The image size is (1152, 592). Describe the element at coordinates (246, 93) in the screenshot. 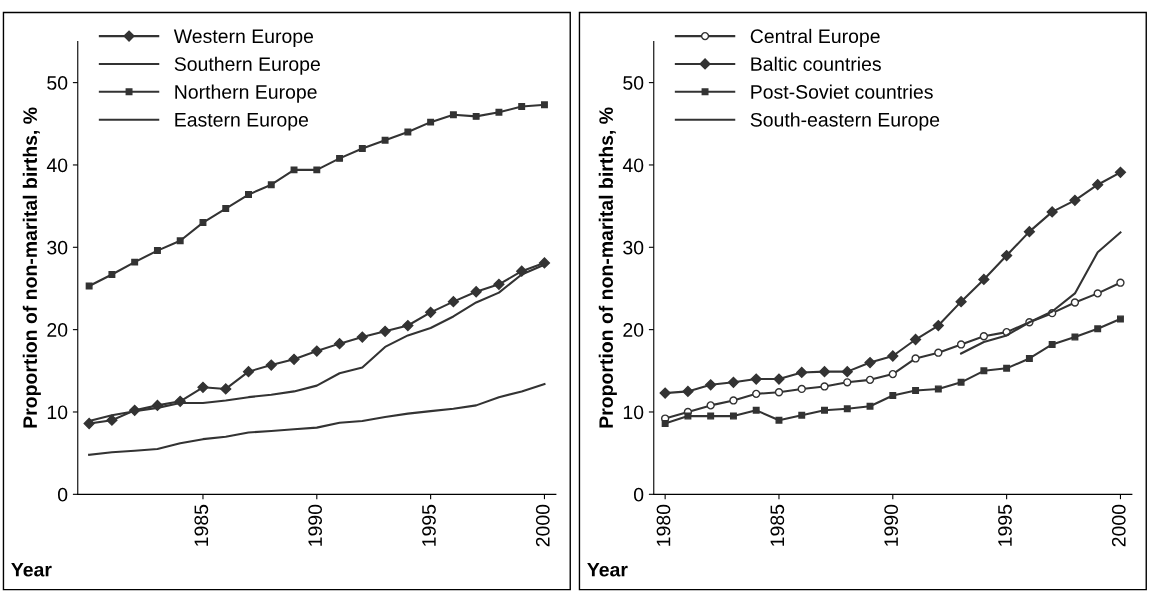

I see `legend-label: Northern Europe` at that location.